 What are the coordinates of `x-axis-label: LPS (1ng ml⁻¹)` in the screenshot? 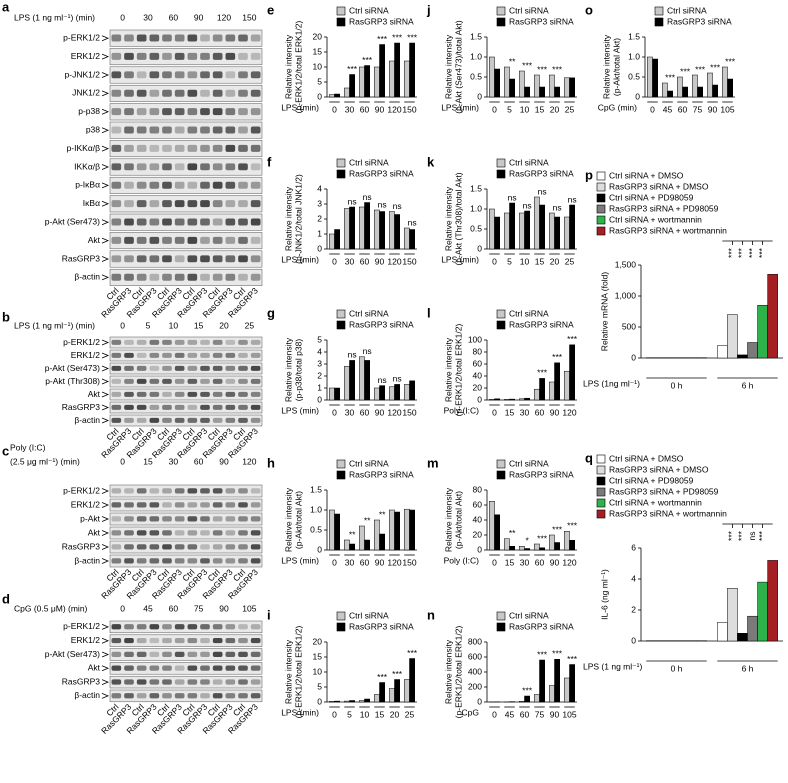 It's located at (611, 383).